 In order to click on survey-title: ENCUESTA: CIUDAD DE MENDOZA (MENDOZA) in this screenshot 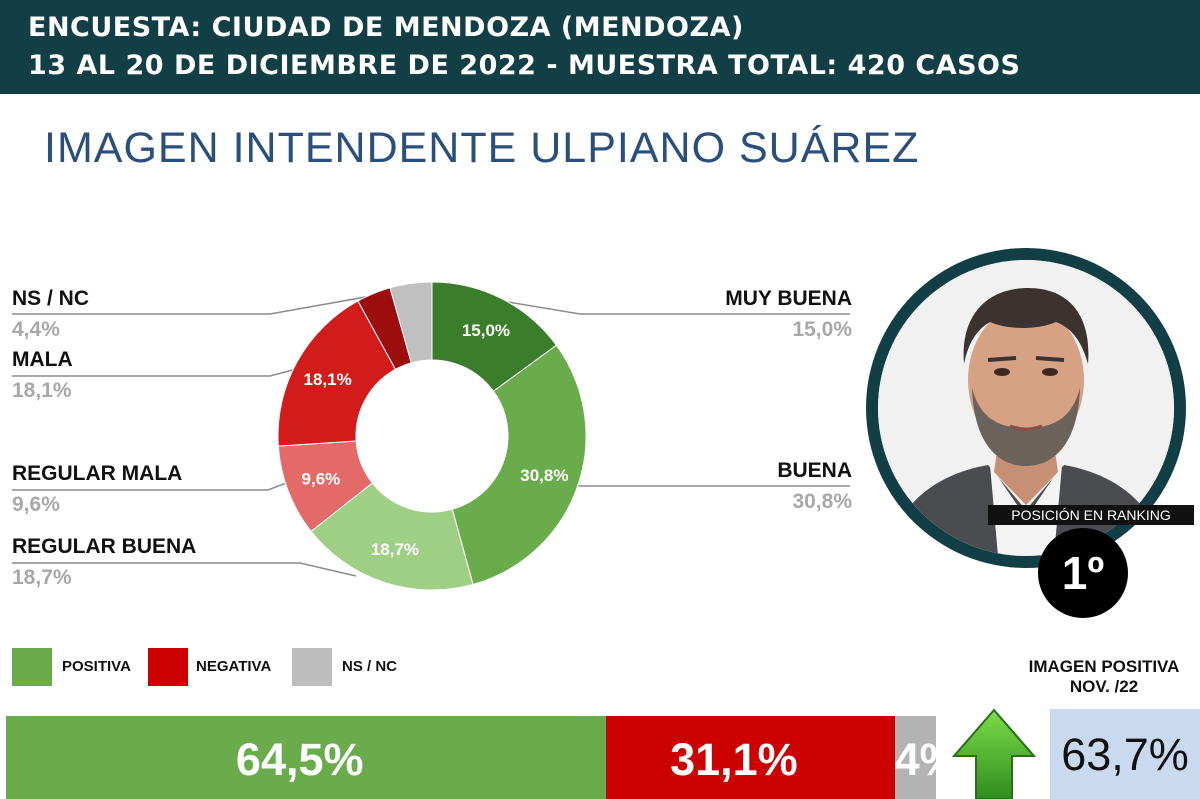, I will do `click(386, 27)`.